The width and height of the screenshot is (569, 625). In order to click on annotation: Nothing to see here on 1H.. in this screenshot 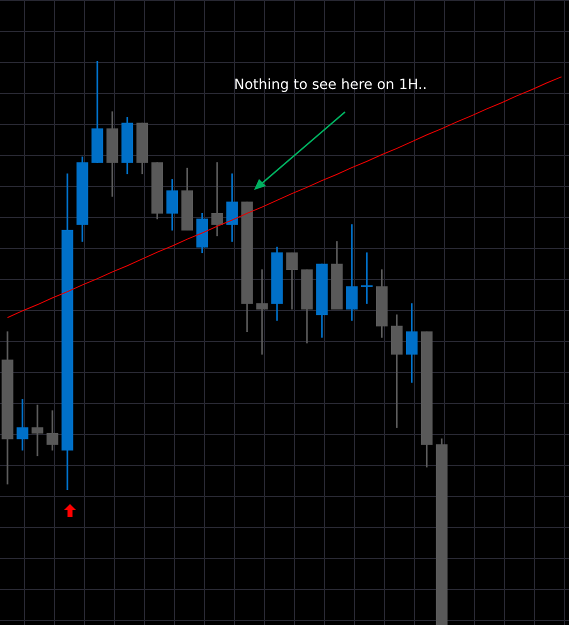, I will do `click(330, 85)`.